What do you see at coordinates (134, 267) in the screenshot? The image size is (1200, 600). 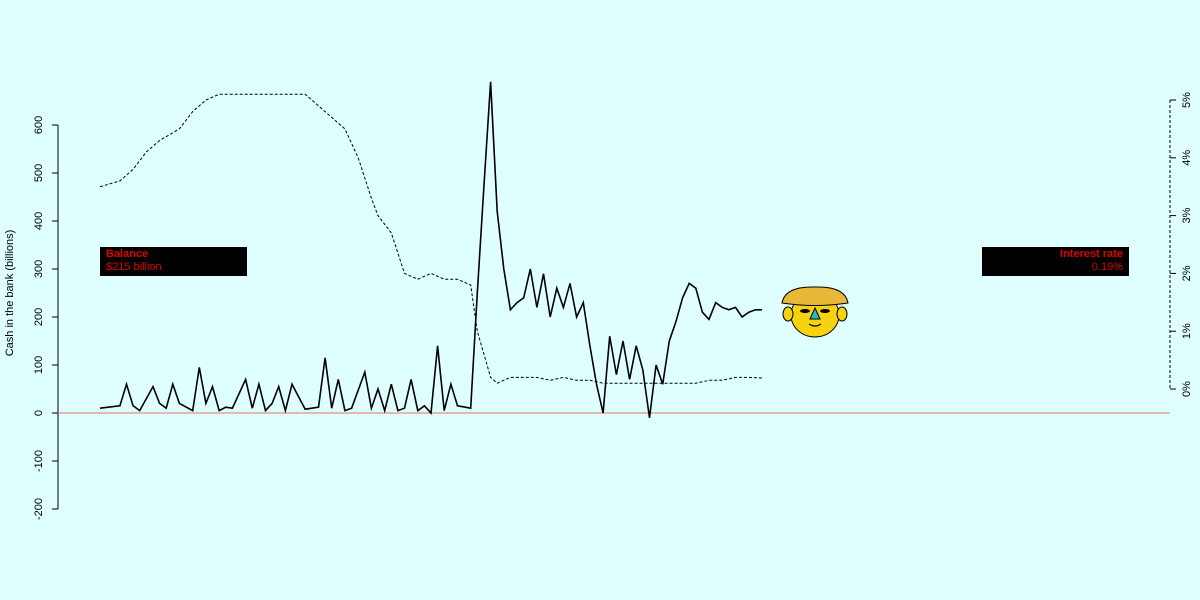 I see `balance-label-value: $215 billion` at bounding box center [134, 267].